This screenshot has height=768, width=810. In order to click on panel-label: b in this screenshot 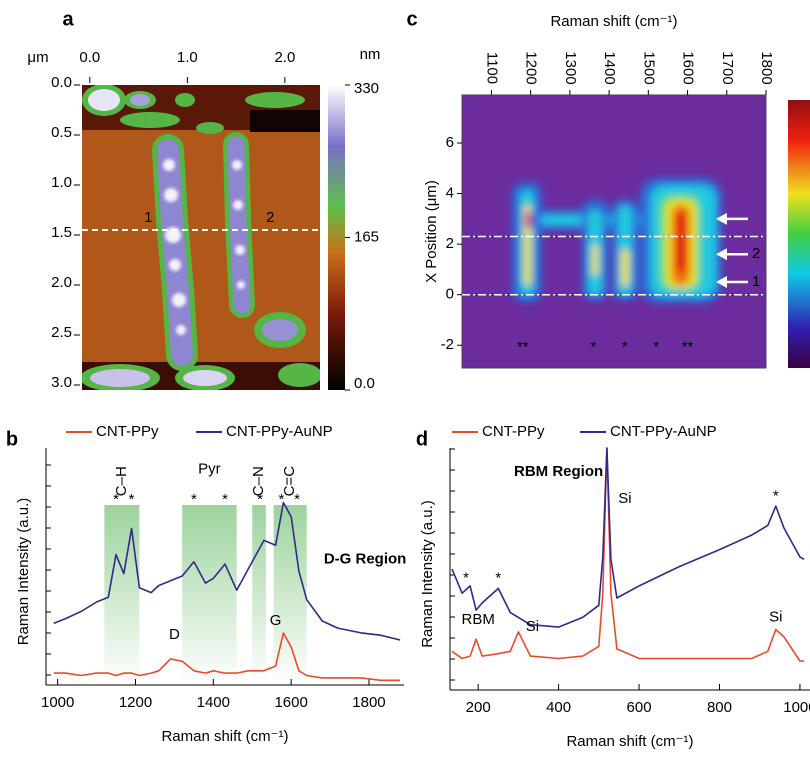, I will do `click(12, 439)`.